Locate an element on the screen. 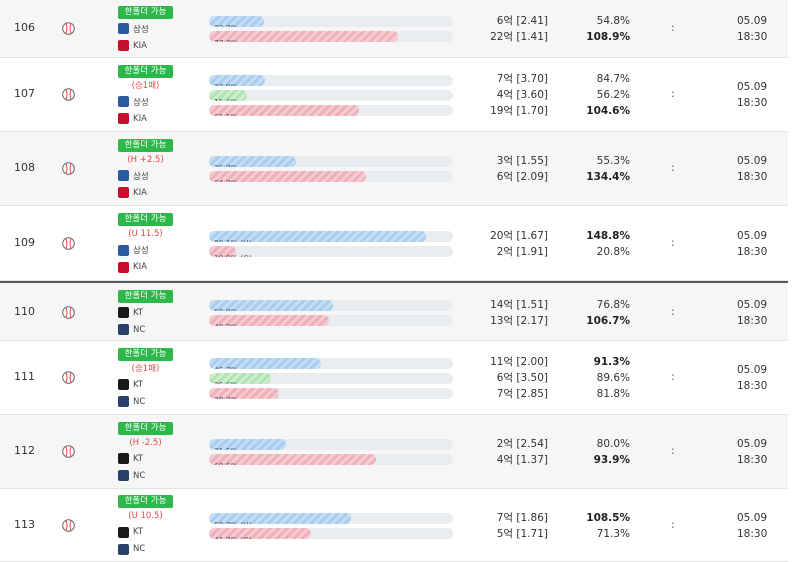 The width and height of the screenshot is (800, 562). bet-amount: 20억 [1.67] is located at coordinates (519, 235).